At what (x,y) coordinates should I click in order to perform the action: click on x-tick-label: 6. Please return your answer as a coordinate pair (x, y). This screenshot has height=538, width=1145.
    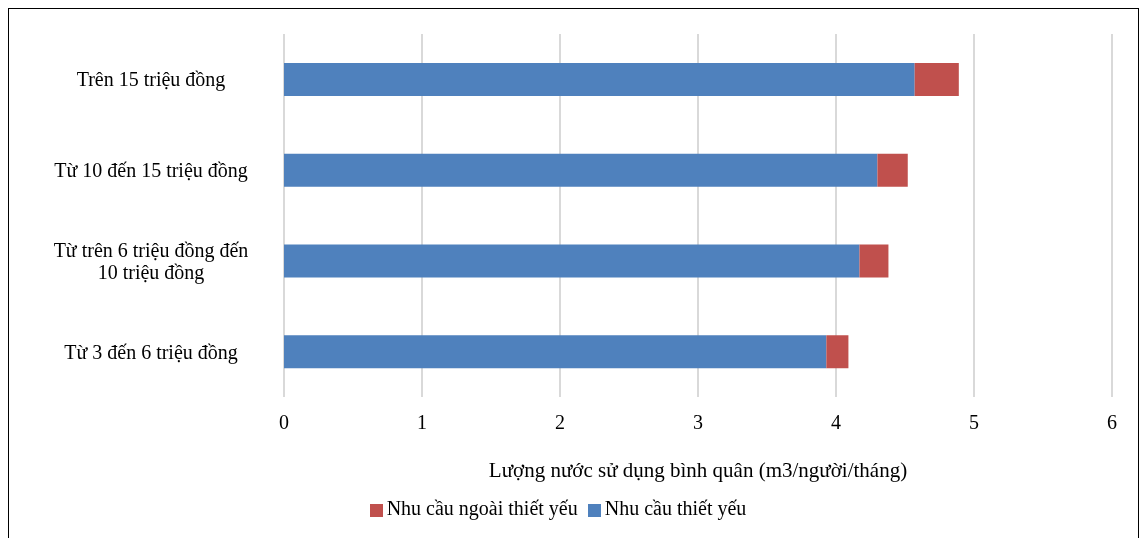
    Looking at the image, I should click on (1112, 422).